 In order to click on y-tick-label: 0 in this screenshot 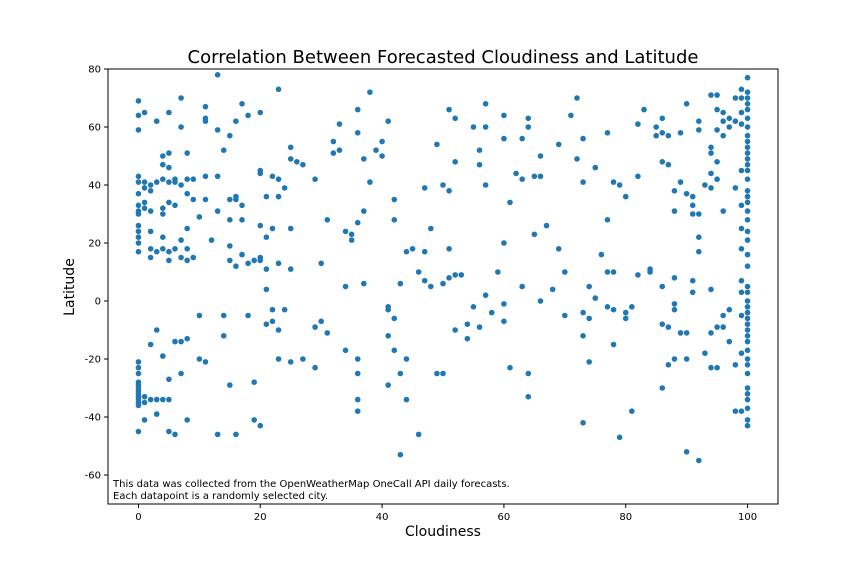, I will do `click(98, 302)`.